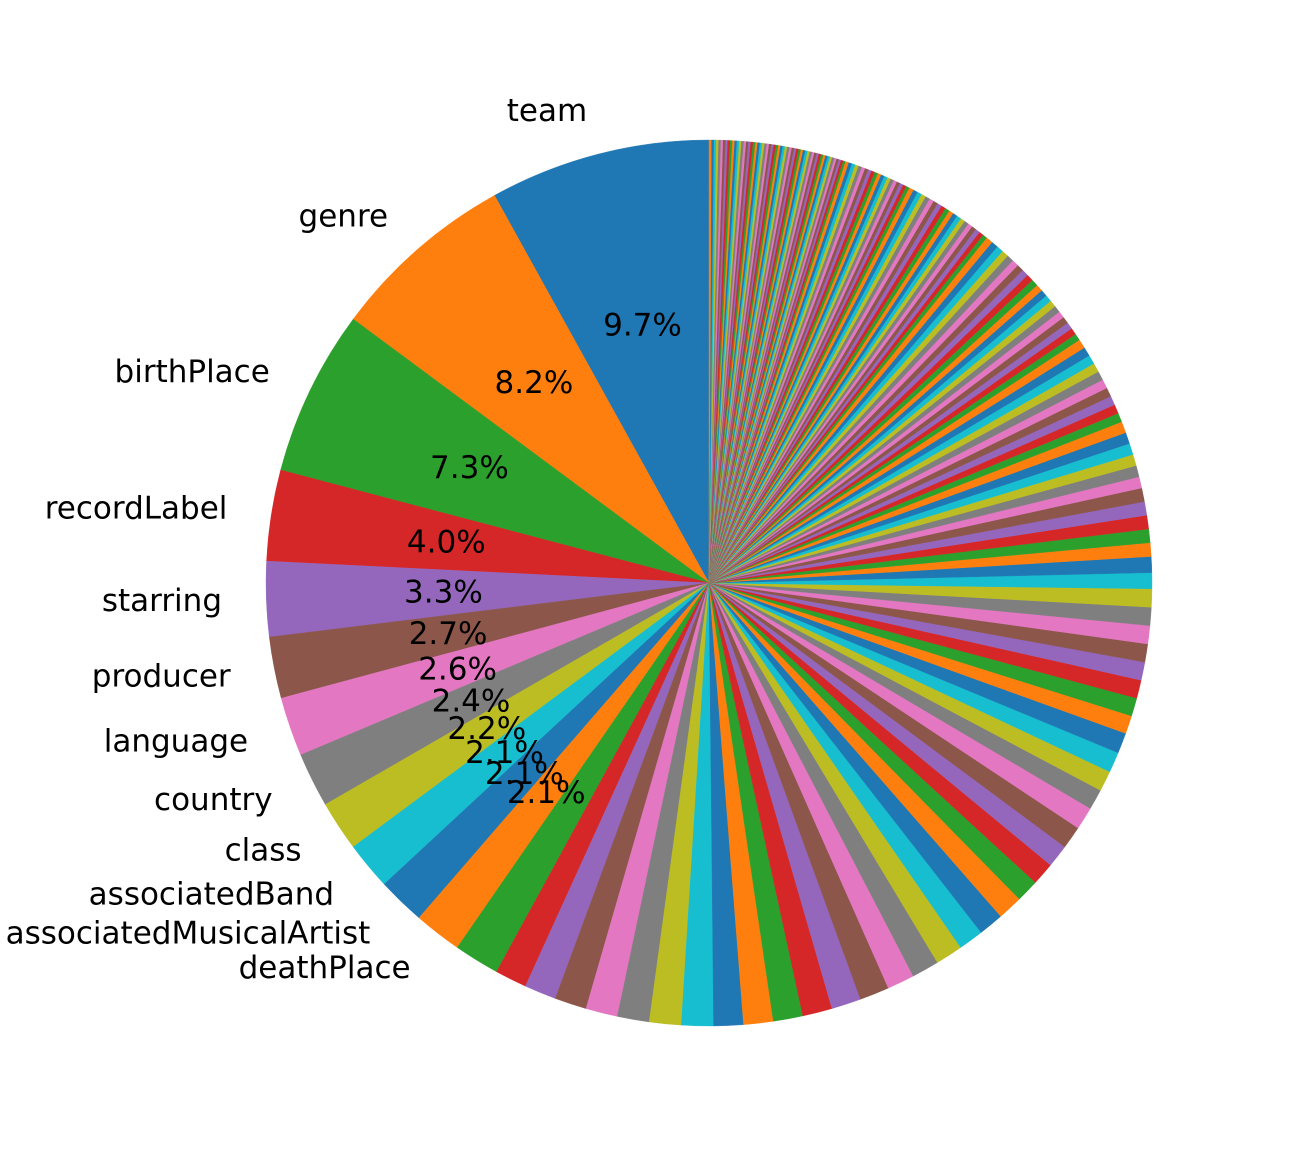 The height and width of the screenshot is (1173, 1293). I want to click on category-label-starring: starring, so click(162, 601).